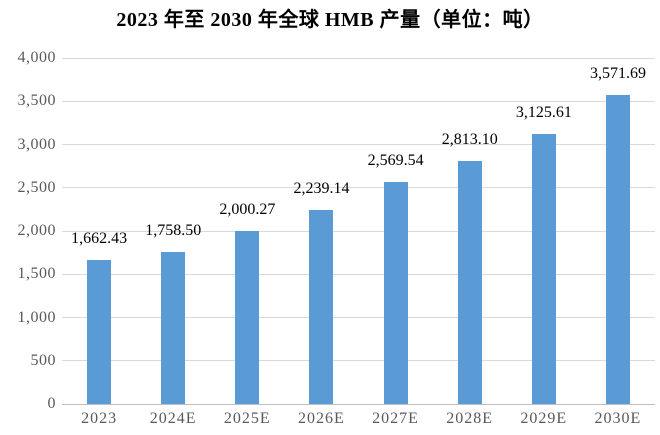 The width and height of the screenshot is (660, 435). I want to click on x-axis-category-label: 2025E, so click(247, 418).